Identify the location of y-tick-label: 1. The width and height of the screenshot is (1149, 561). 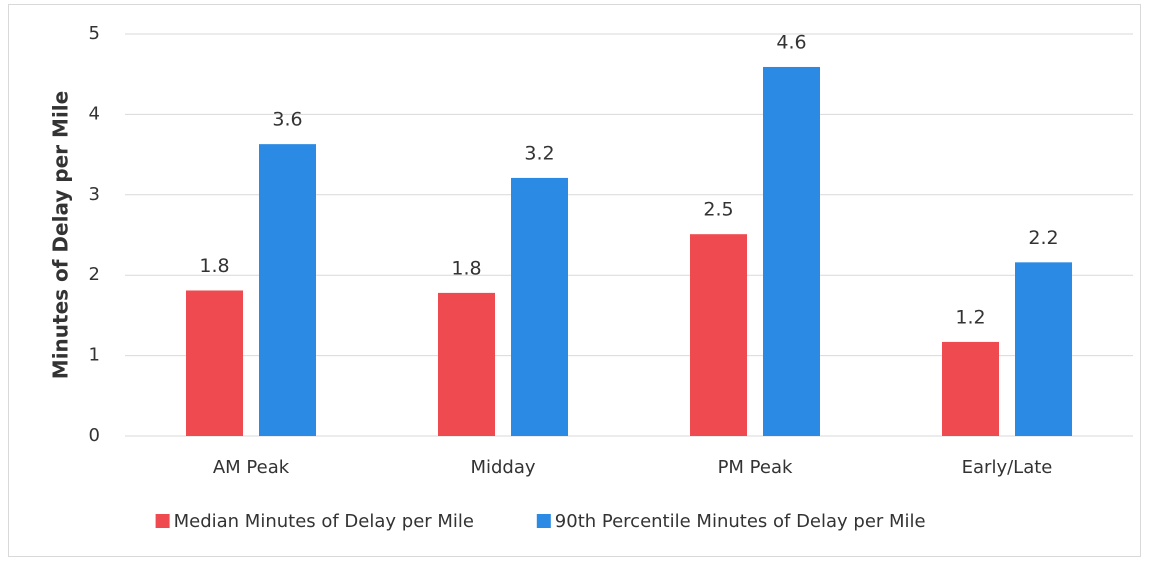
(94, 355).